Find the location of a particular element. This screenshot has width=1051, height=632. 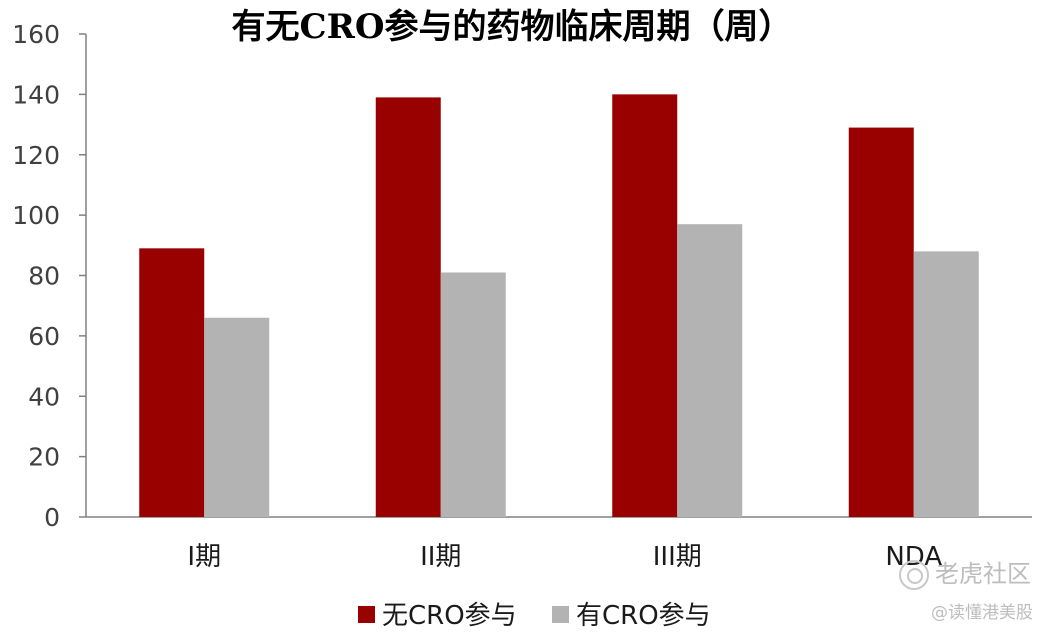

y-tick-label: 120 is located at coordinates (36, 155).